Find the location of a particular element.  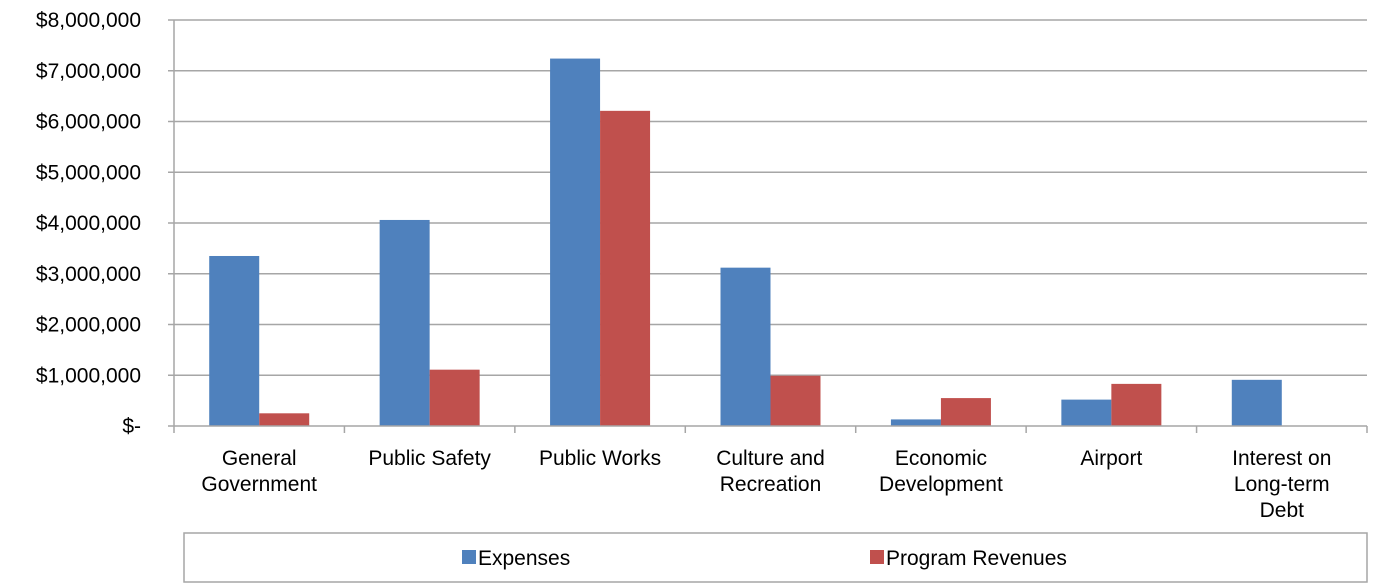

x-category-label: Public Safety is located at coordinates (429, 458).